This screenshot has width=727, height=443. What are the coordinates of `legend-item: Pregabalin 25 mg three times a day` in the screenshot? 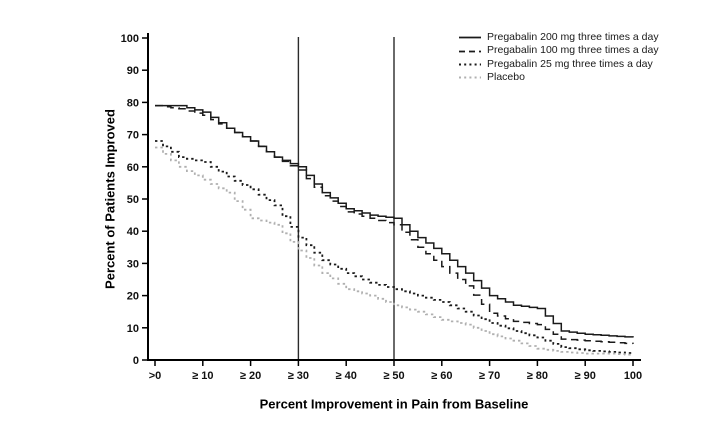 It's located at (558, 64).